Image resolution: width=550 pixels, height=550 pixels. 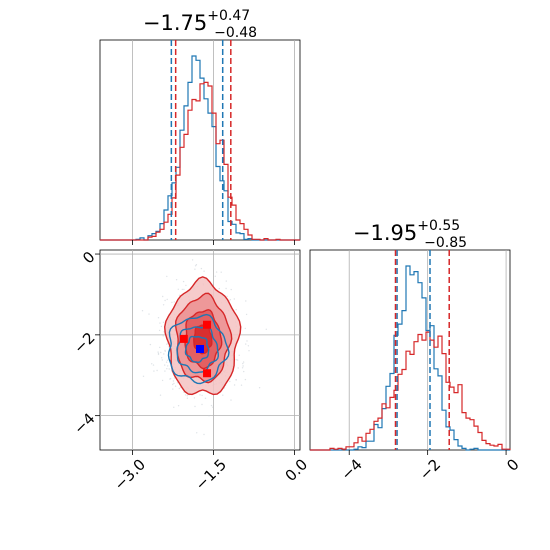 I want to click on title-param2: −1.95+0.55 −0.85, so click(x=410, y=234).